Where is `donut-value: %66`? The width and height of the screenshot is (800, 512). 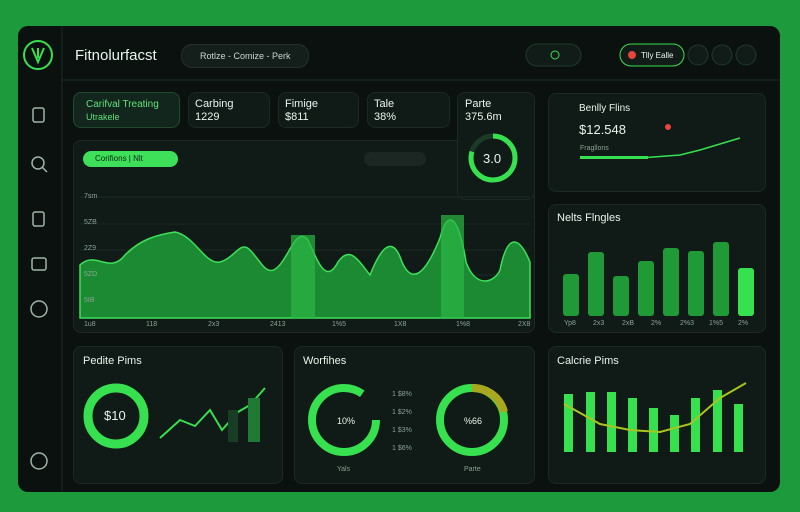 donut-value: %66 is located at coordinates (473, 421).